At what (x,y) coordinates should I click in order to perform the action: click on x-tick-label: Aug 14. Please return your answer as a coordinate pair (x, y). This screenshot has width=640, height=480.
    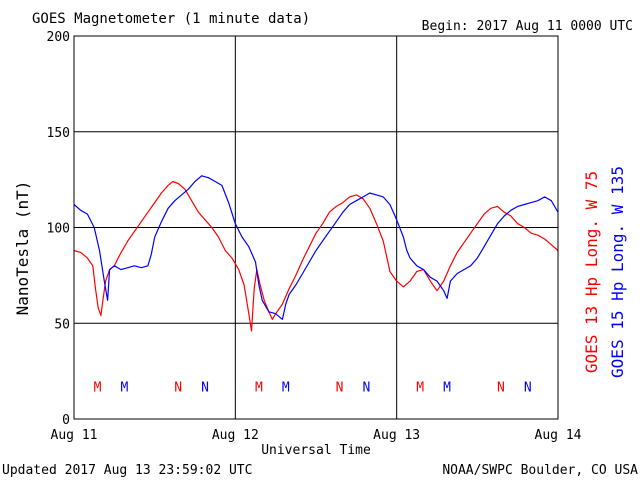
    Looking at the image, I should click on (558, 435).